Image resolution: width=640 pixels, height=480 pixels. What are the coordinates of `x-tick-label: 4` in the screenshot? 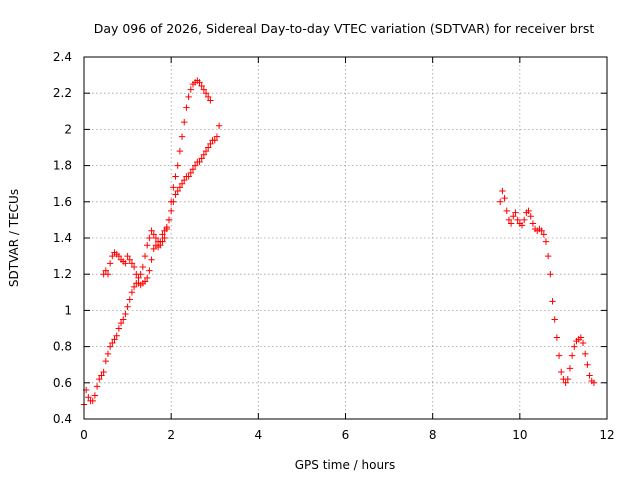 It's located at (259, 435).